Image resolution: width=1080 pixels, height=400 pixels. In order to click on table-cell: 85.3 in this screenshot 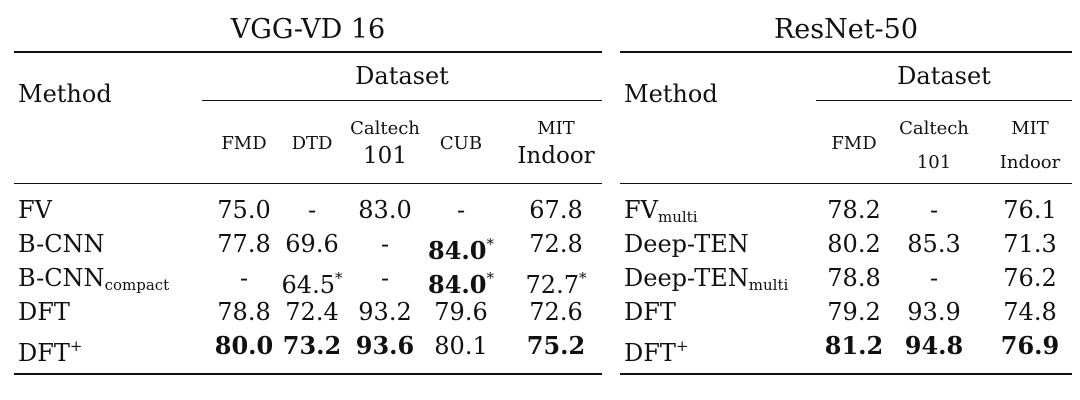, I will do `click(934, 244)`.